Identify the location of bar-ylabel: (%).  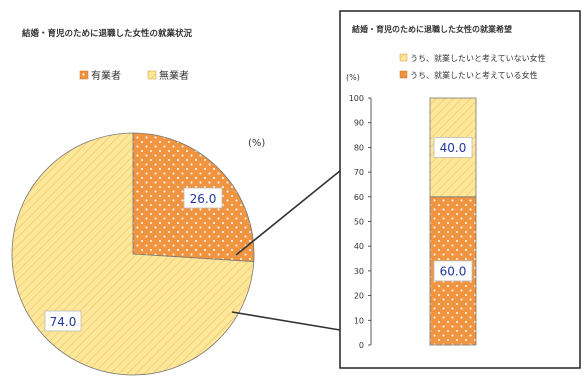
(353, 77).